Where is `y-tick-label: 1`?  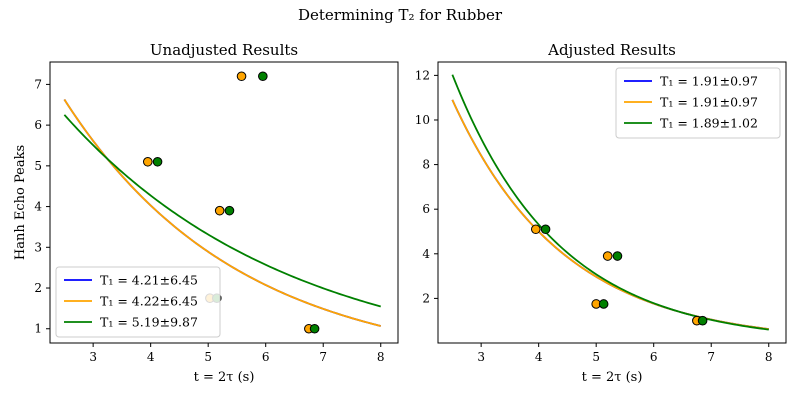 y-tick-label: 1 is located at coordinates (38, 329).